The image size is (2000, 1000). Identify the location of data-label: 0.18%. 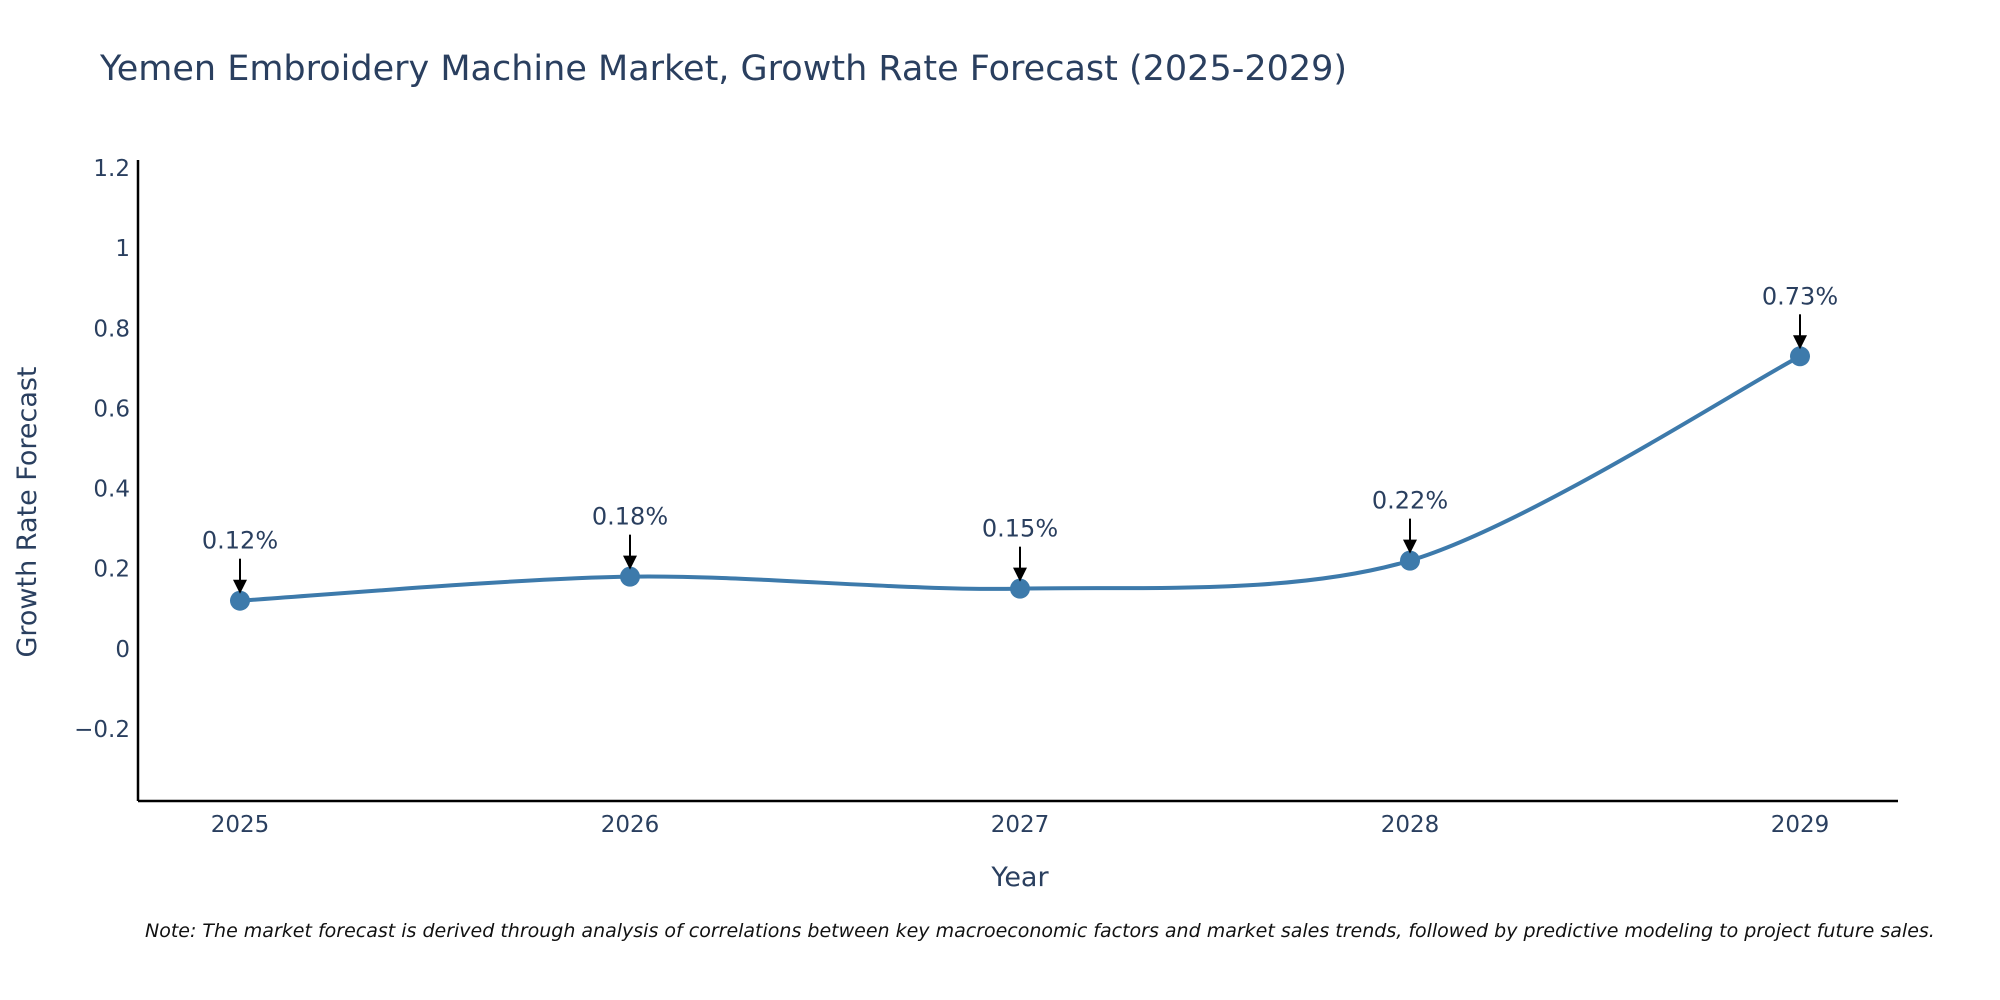
(630, 517).